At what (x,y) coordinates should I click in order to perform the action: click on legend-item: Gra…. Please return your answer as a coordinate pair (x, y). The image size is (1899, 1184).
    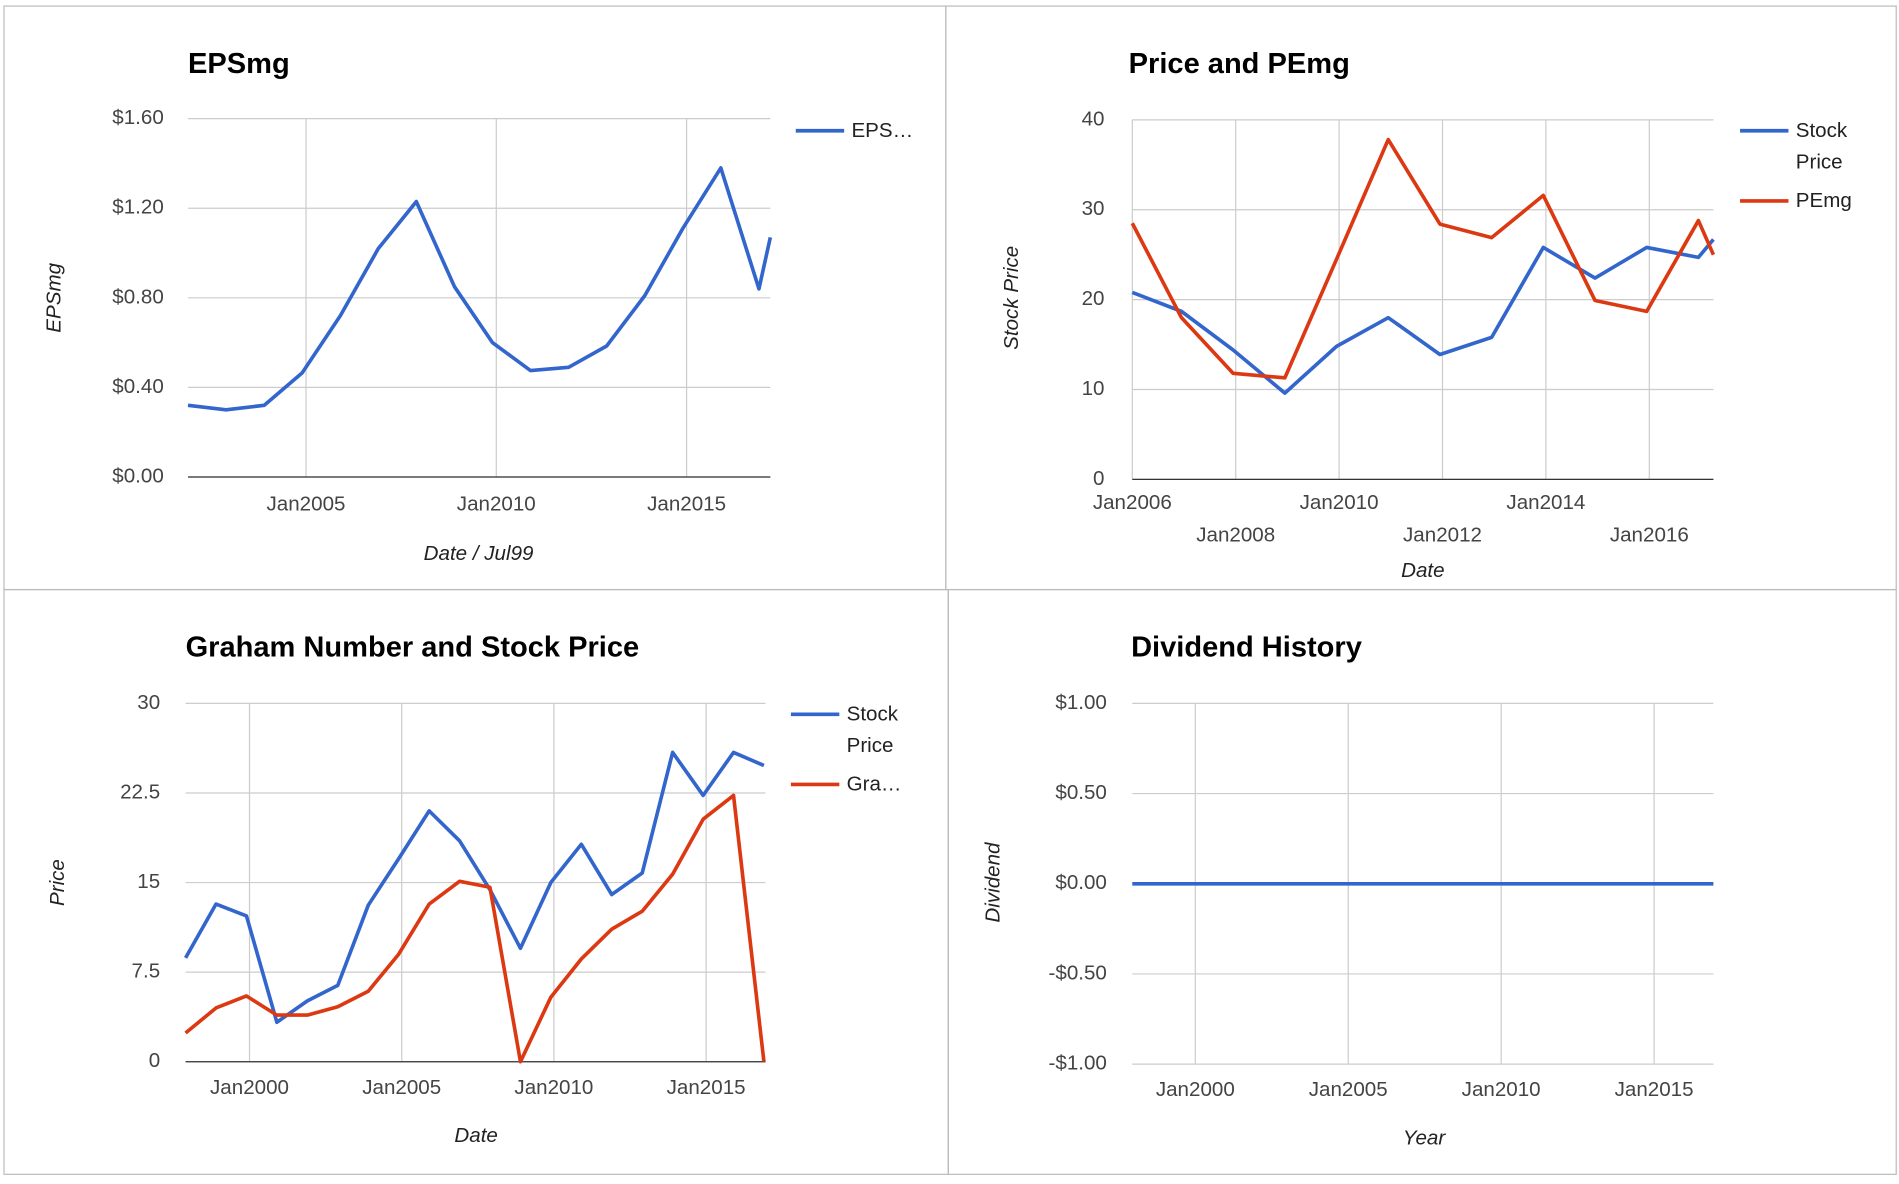
    Looking at the image, I should click on (874, 784).